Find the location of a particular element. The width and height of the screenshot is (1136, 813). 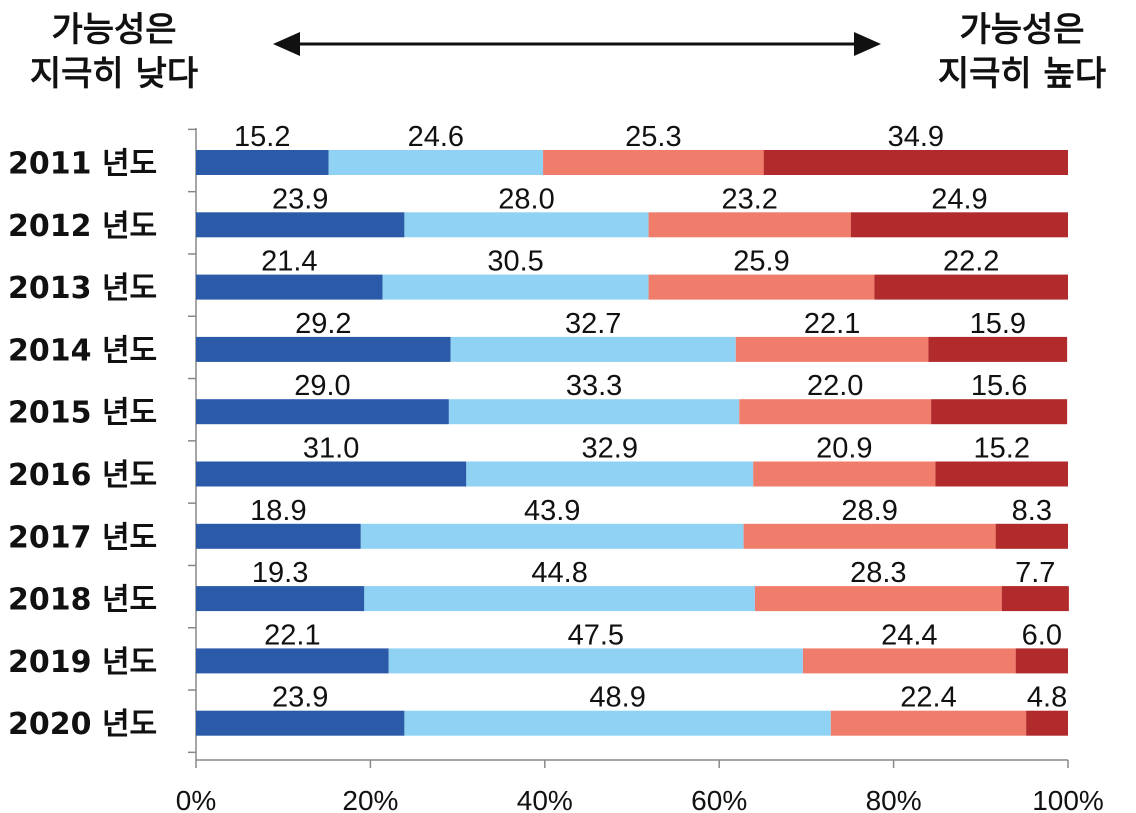

data-label: 30.5 is located at coordinates (515, 262).